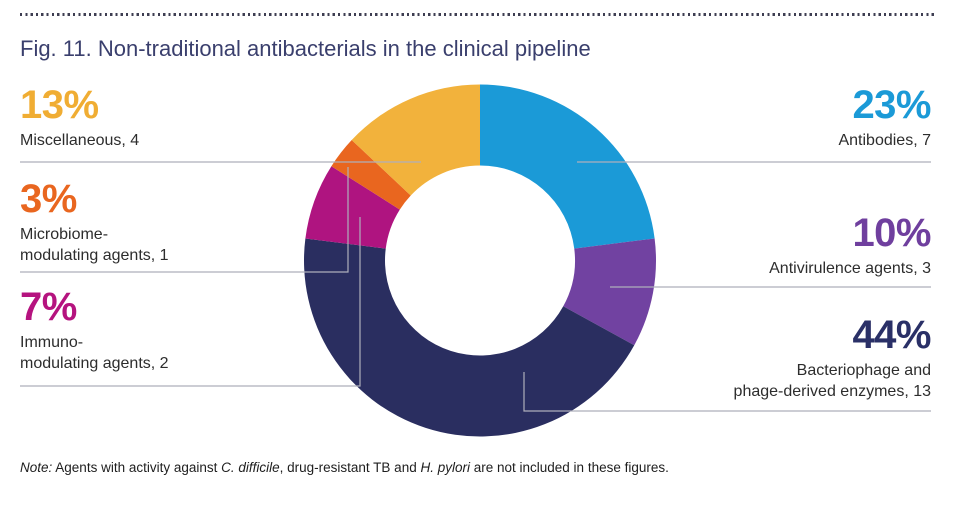  I want to click on donut-segment-miscellaneous, so click(415, 140).